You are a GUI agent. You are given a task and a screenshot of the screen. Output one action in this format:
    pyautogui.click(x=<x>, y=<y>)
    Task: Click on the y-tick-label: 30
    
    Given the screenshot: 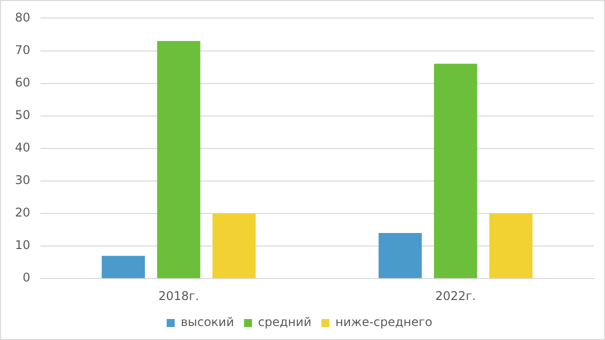 What is the action you would take?
    pyautogui.click(x=22, y=180)
    